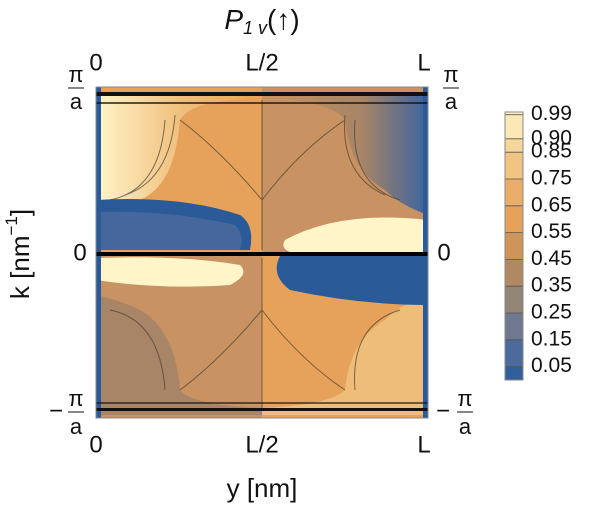  Describe the element at coordinates (551, 258) in the screenshot. I see `colorbar-tick-label: 0.45` at that location.